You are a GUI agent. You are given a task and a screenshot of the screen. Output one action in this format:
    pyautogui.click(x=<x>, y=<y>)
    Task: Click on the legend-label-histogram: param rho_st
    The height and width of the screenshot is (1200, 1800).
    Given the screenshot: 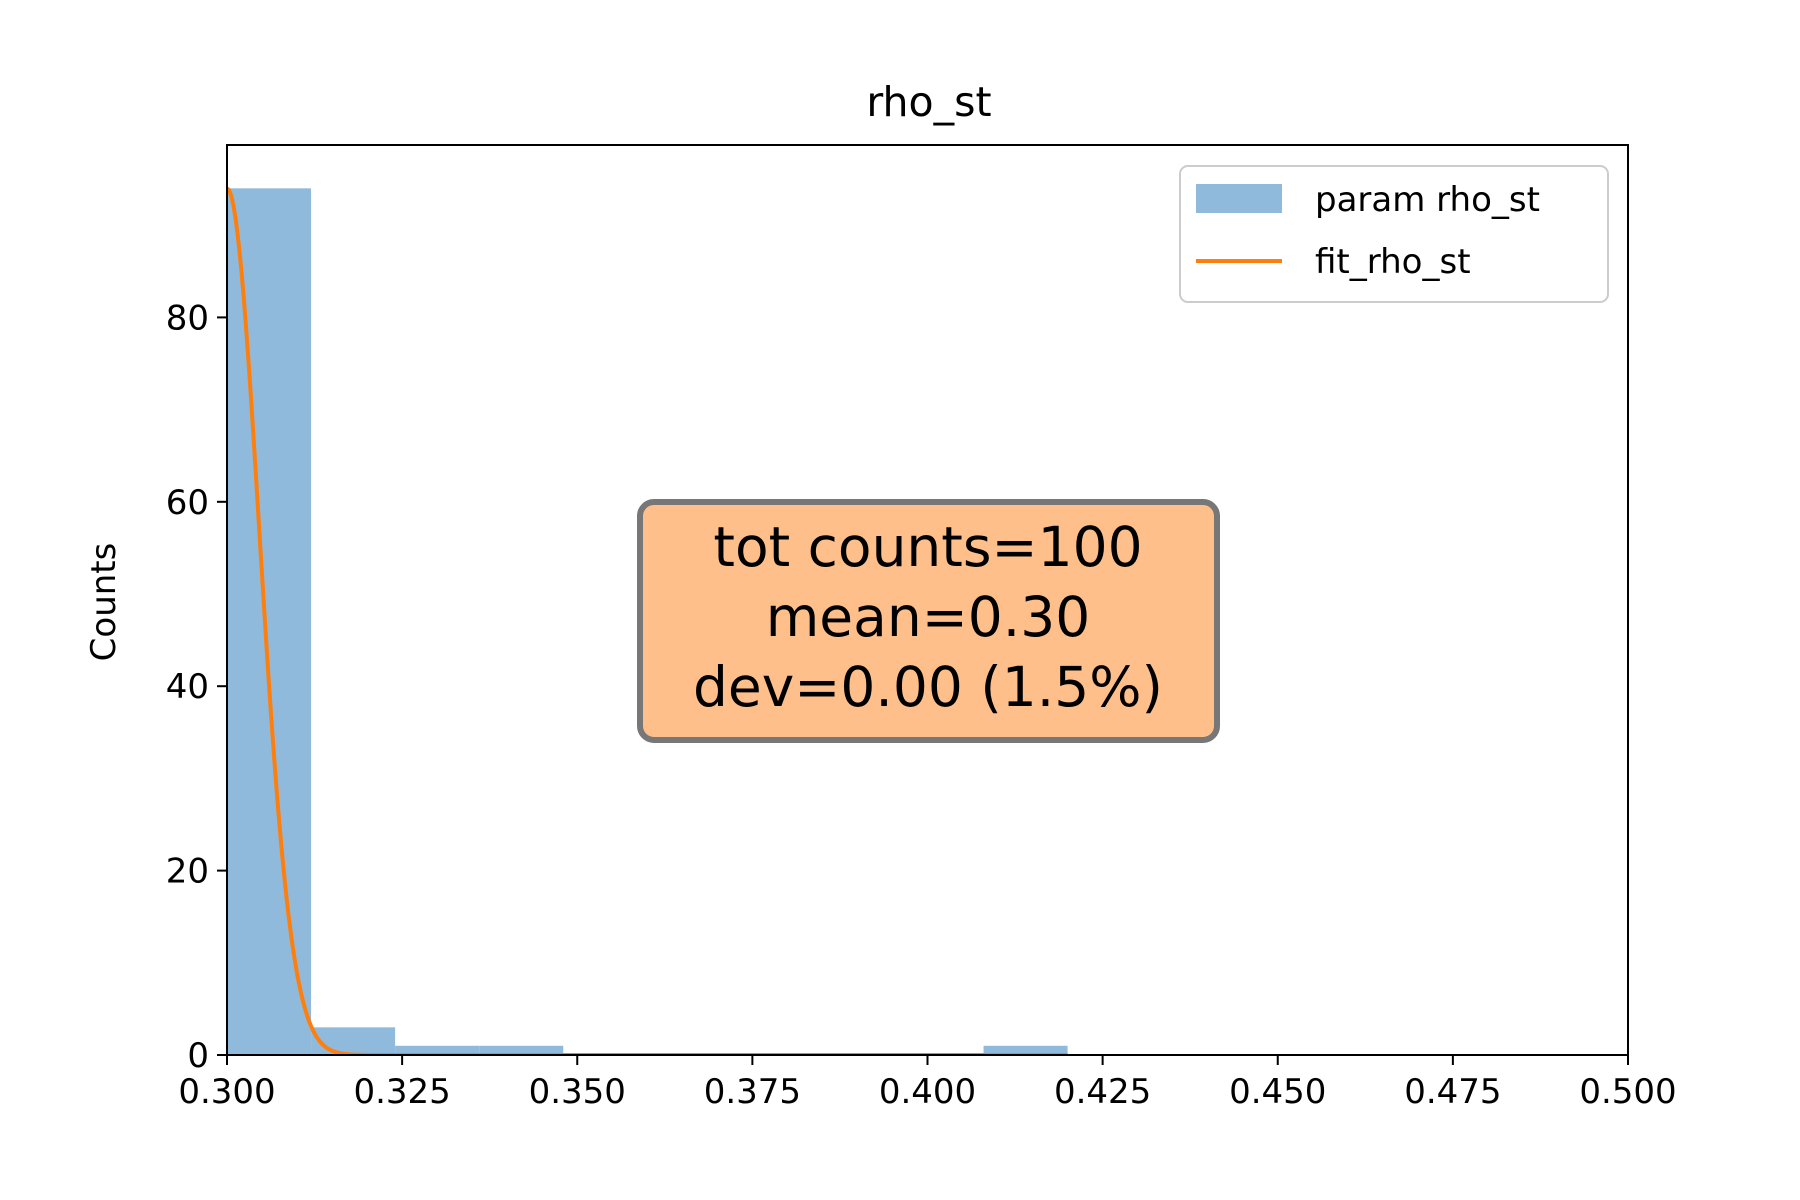 What is the action you would take?
    pyautogui.click(x=1427, y=200)
    